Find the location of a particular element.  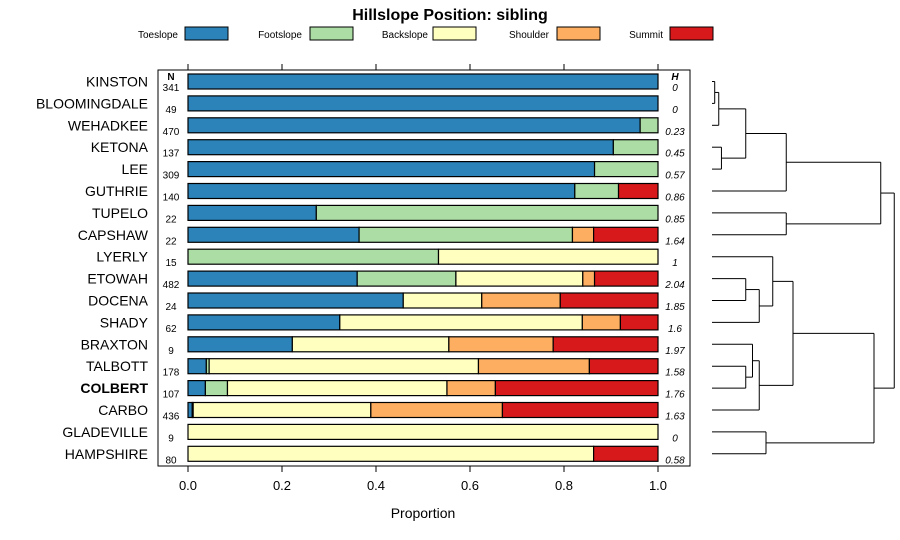

bar-carbo-backslope is located at coordinates (282, 410).